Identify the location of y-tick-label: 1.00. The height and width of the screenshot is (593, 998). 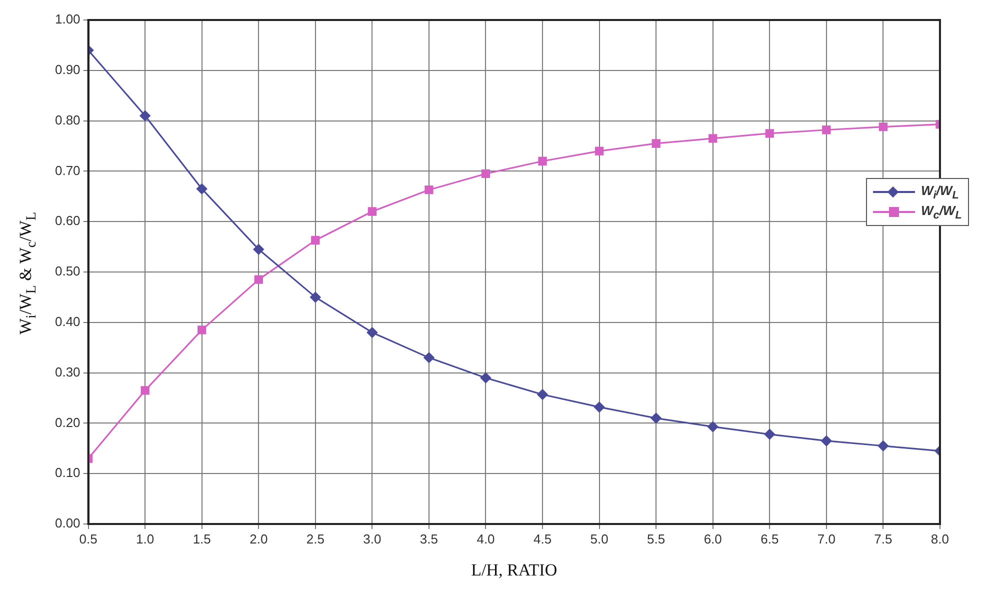
(67, 19).